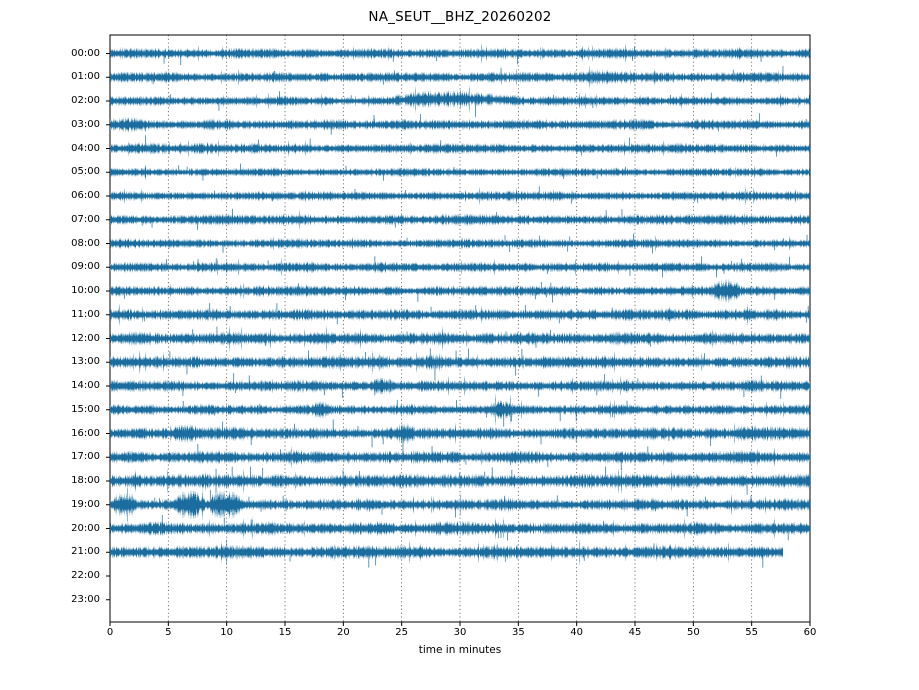 The image size is (919, 690). Describe the element at coordinates (577, 632) in the screenshot. I see `x-tick-label-40: 40` at that location.